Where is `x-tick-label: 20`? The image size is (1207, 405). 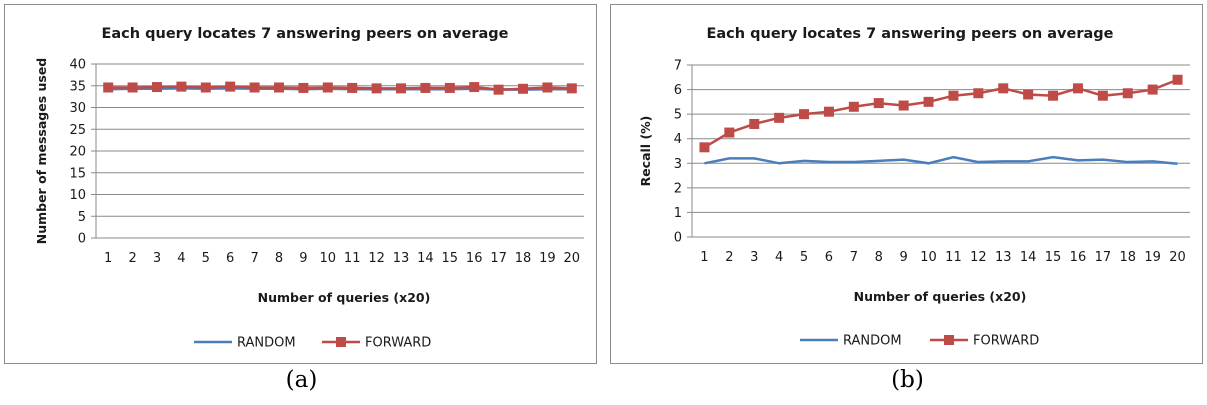 x-tick-label: 20 is located at coordinates (572, 258).